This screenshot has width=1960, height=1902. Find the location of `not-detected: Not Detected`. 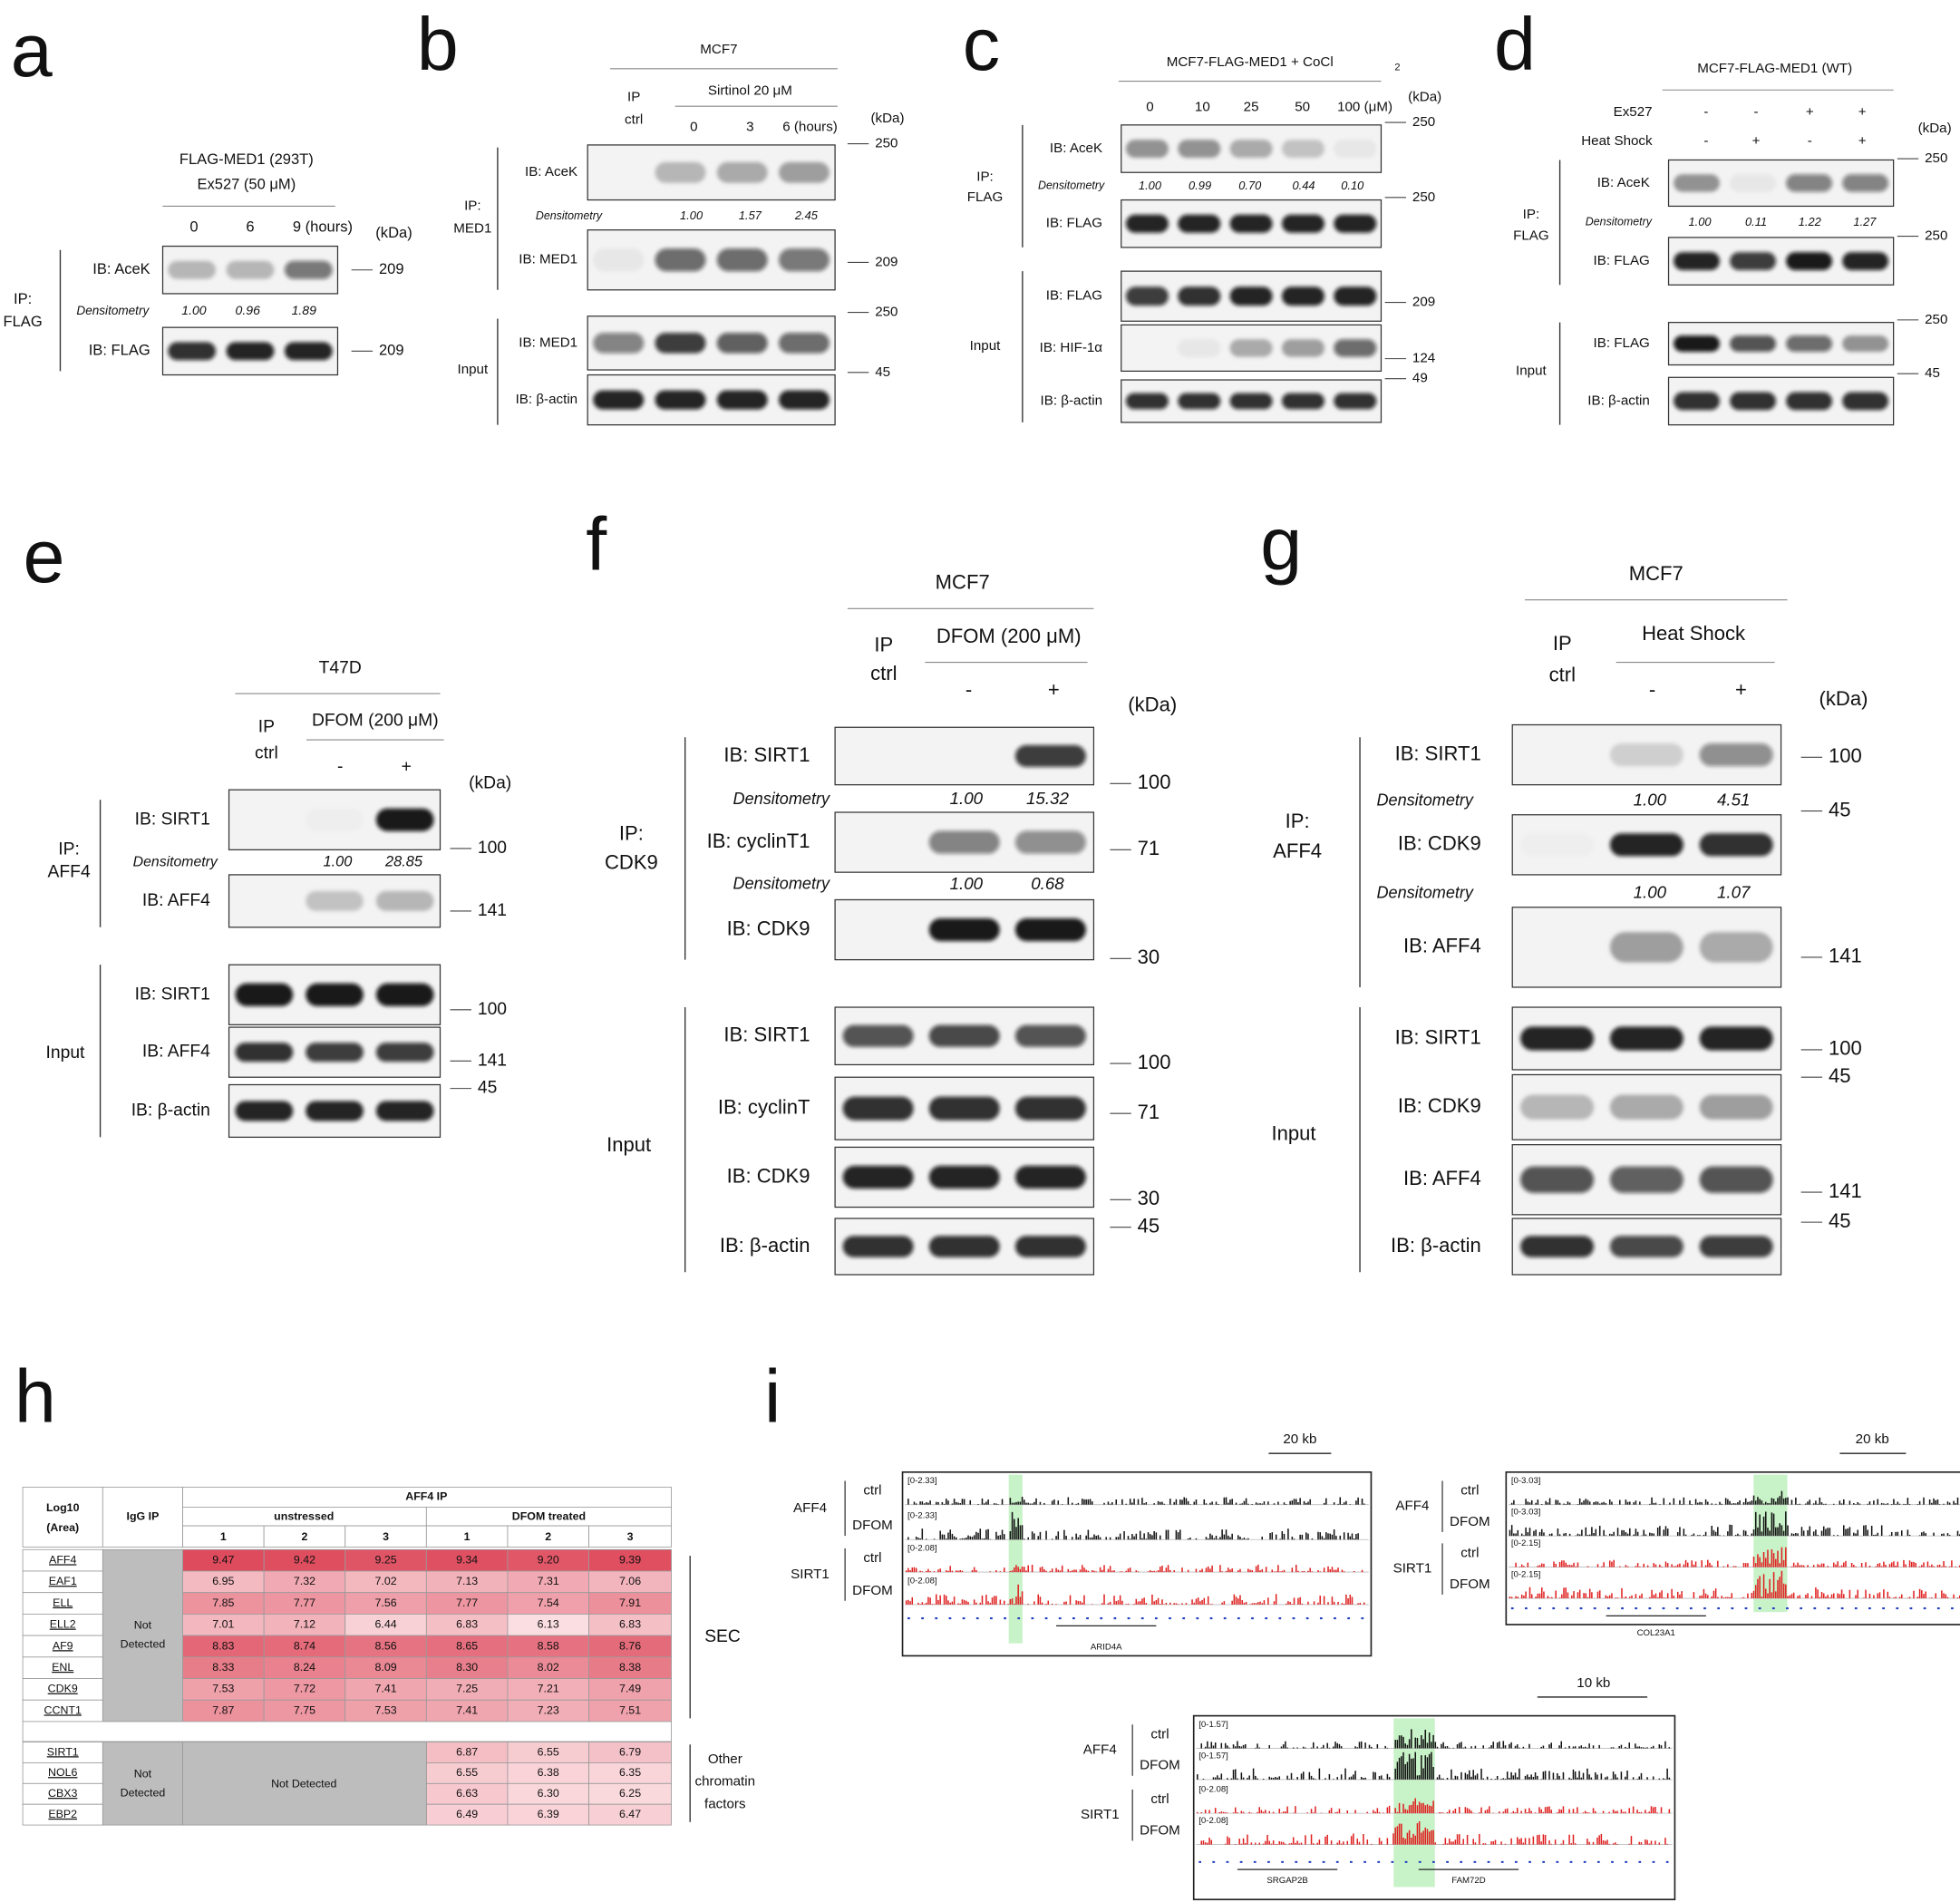

not-detected: Not Detected is located at coordinates (303, 1784).